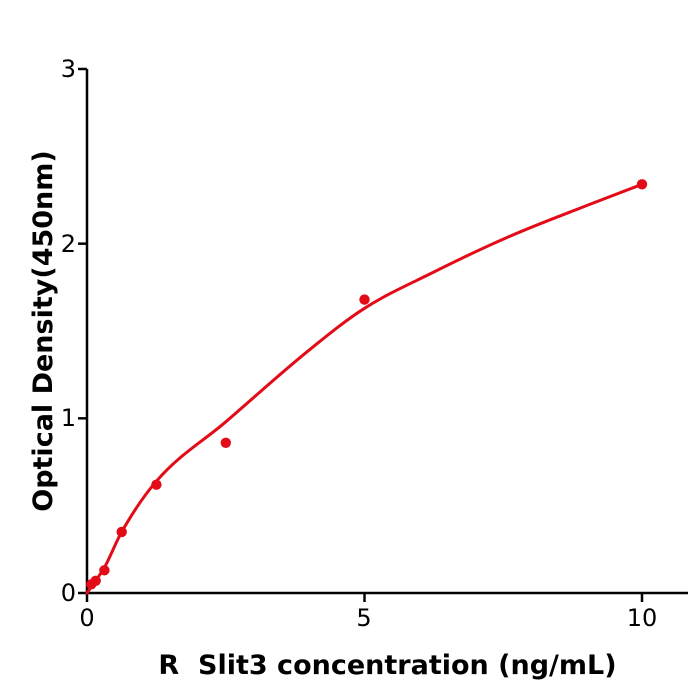 The width and height of the screenshot is (700, 700). What do you see at coordinates (642, 618) in the screenshot?
I see `x-tick-label-10: 10` at bounding box center [642, 618].